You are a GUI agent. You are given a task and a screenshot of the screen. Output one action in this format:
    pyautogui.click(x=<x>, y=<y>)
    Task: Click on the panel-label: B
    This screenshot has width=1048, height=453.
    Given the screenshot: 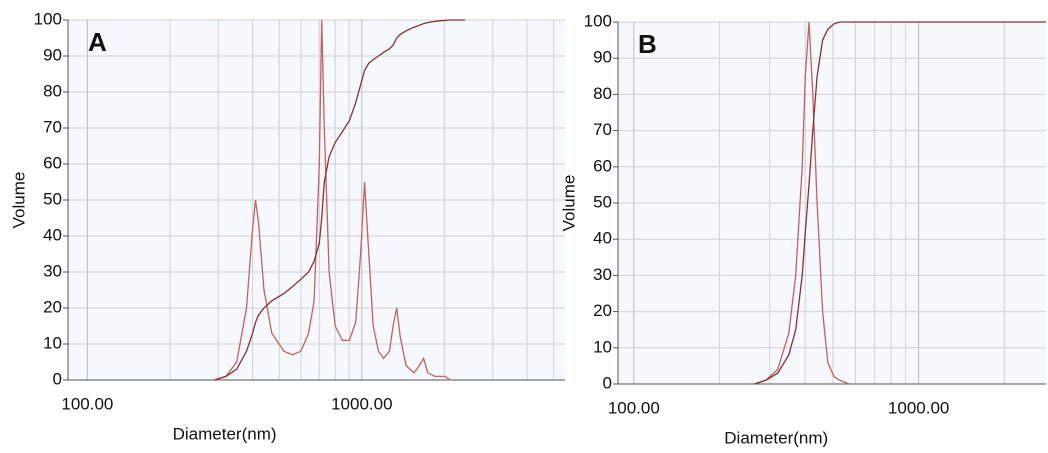 What is the action you would take?
    pyautogui.click(x=647, y=44)
    